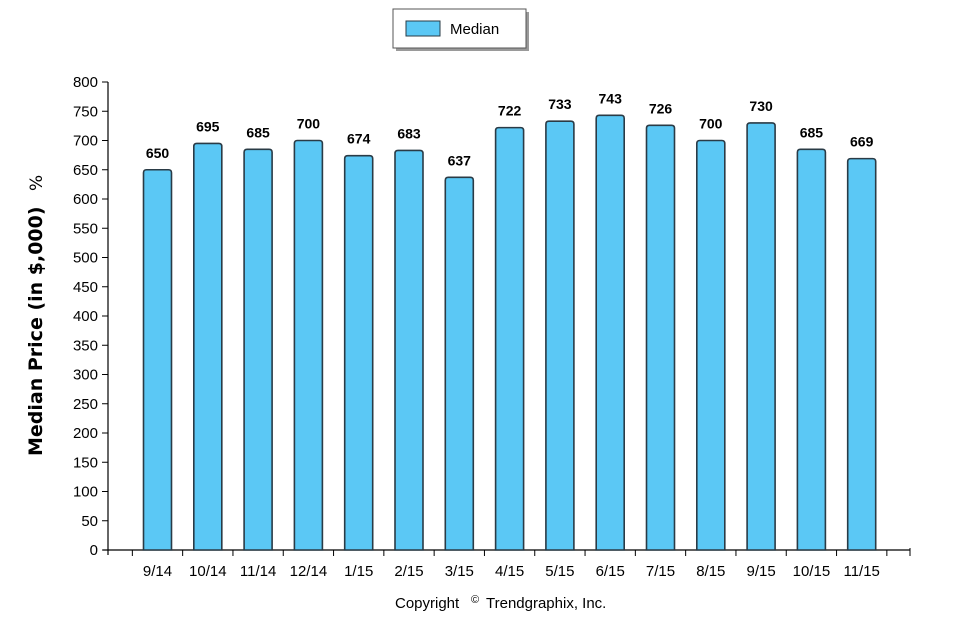 The image size is (962, 638). Describe the element at coordinates (85, 199) in the screenshot. I see `y-tick-label: 600` at that location.